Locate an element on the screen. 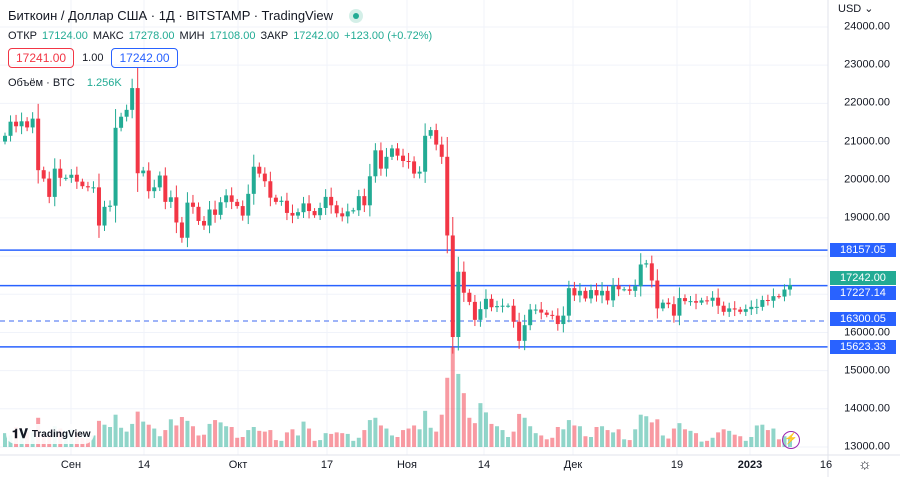 Image resolution: width=900 pixels, height=477 pixels. price-tick: 15000.00 is located at coordinates (867, 370).